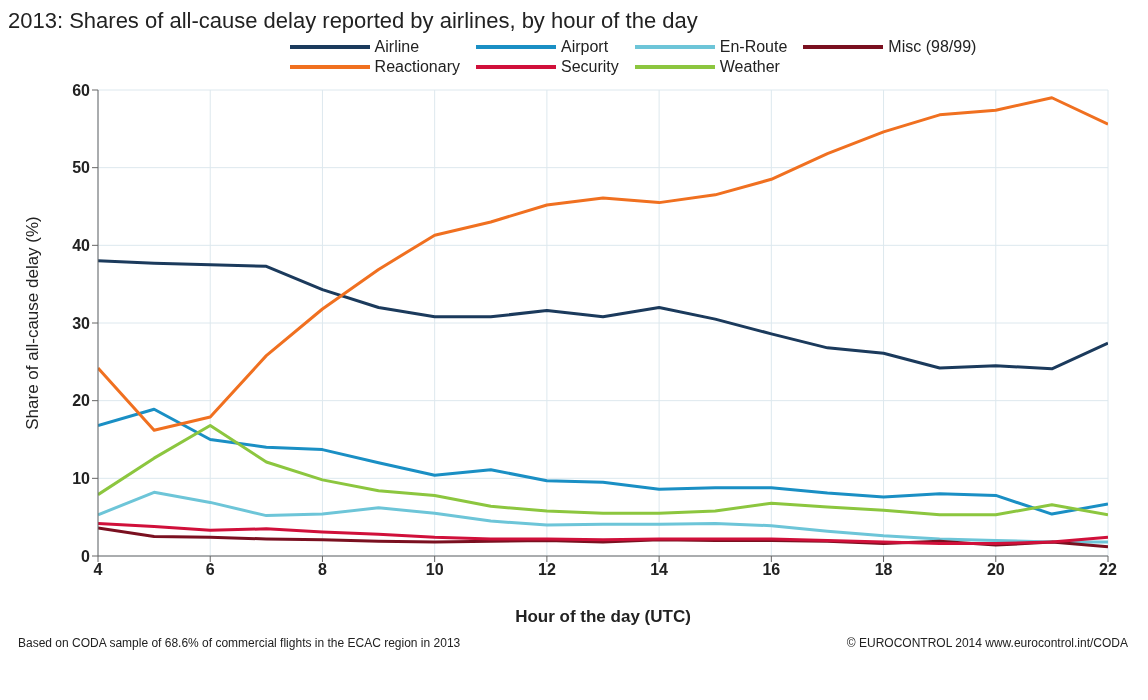 The image size is (1148, 700). I want to click on x-tick-label: 18, so click(883, 570).